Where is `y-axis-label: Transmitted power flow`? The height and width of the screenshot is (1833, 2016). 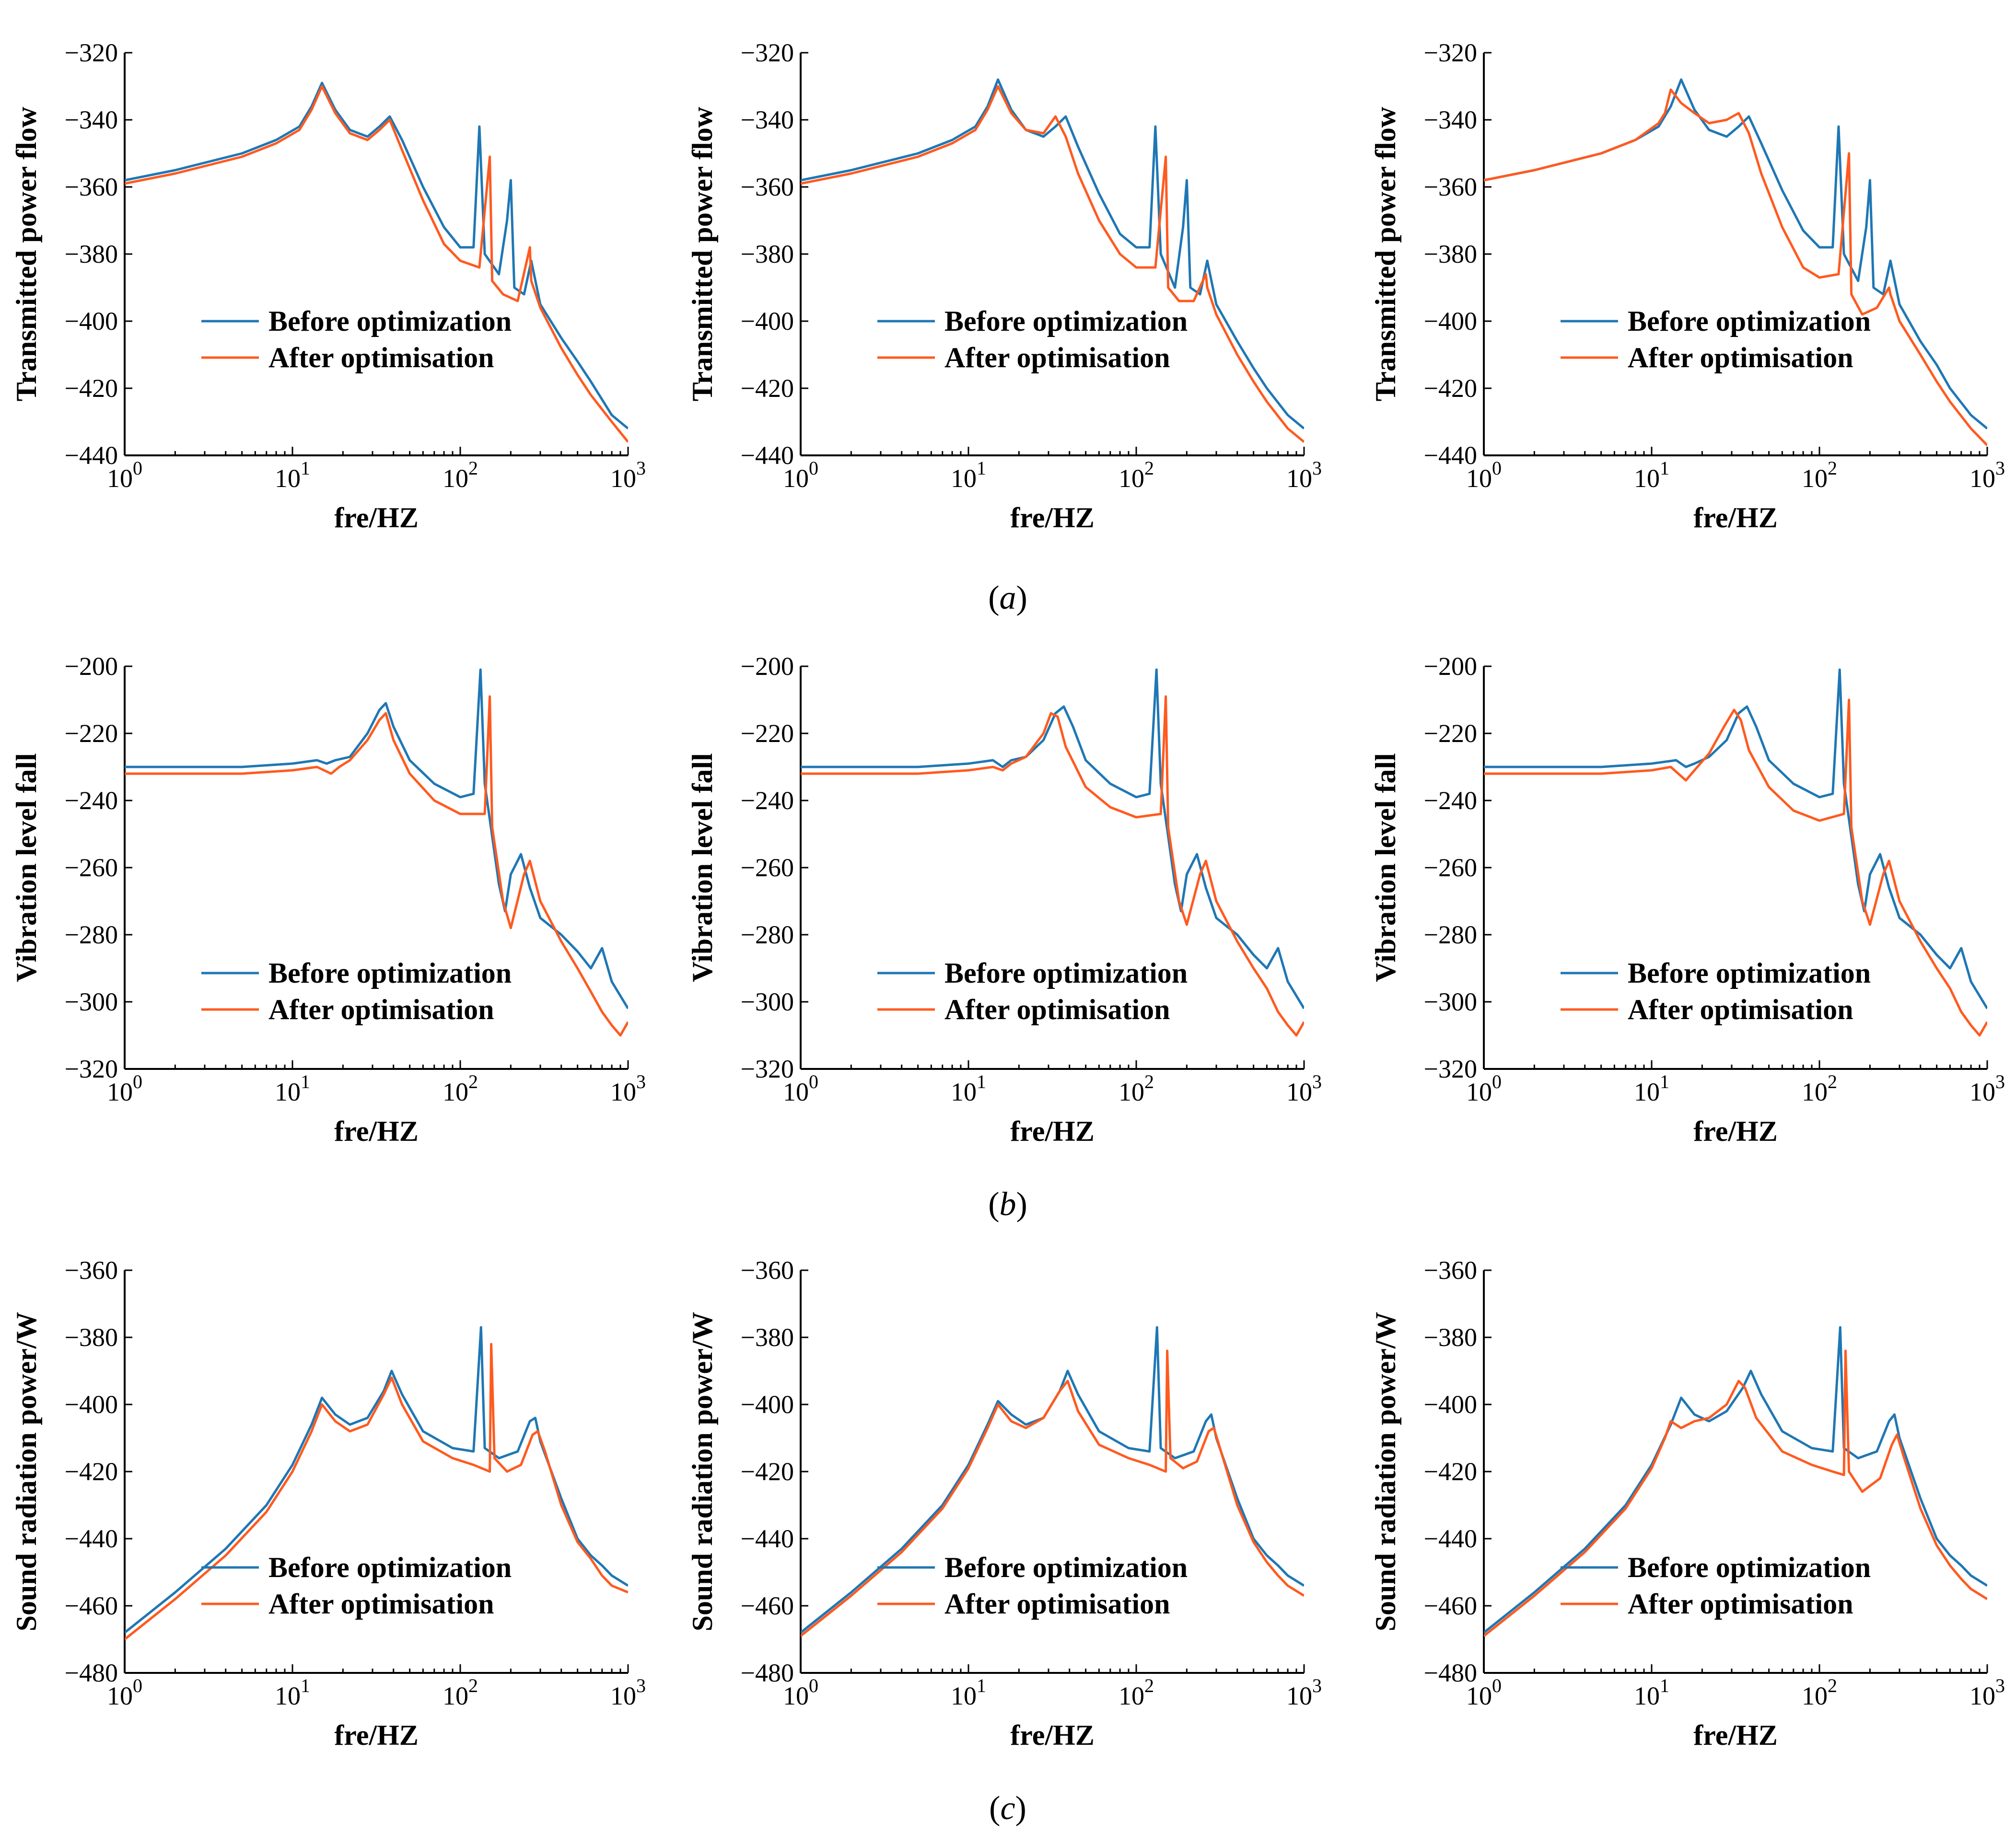
y-axis-label: Transmitted power flow is located at coordinates (1385, 253).